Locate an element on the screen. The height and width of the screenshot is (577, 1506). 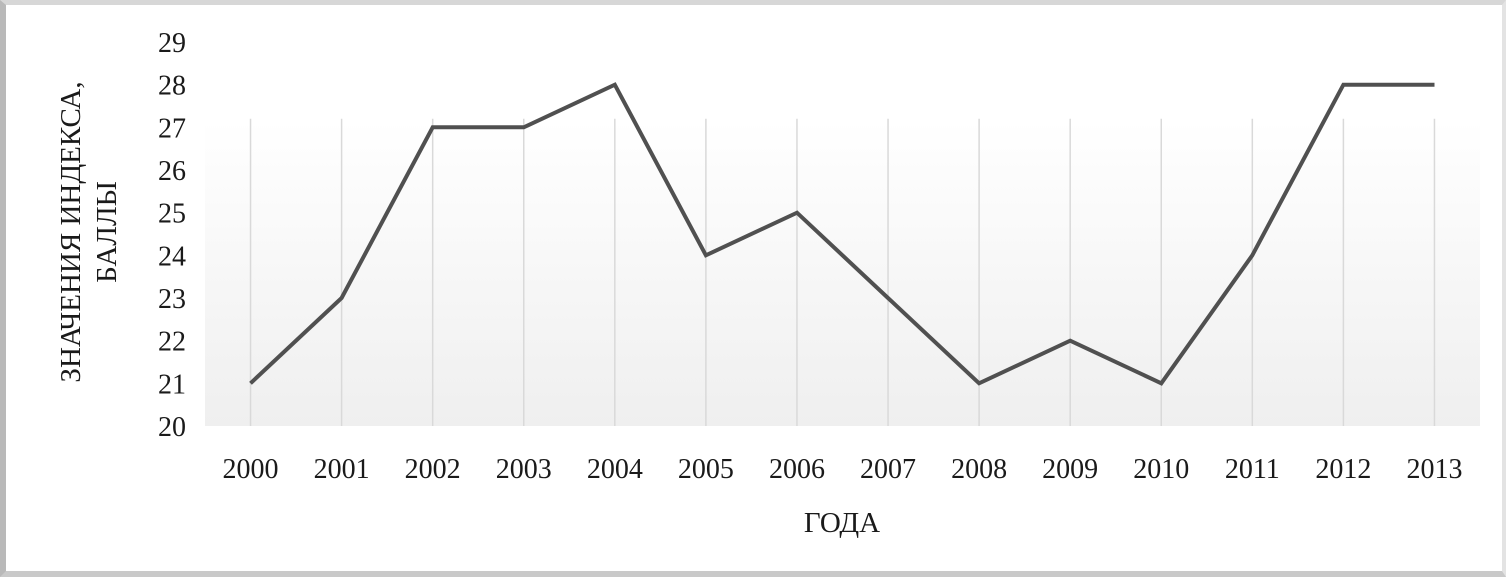
y-tick-23: 23 is located at coordinates (172, 299).